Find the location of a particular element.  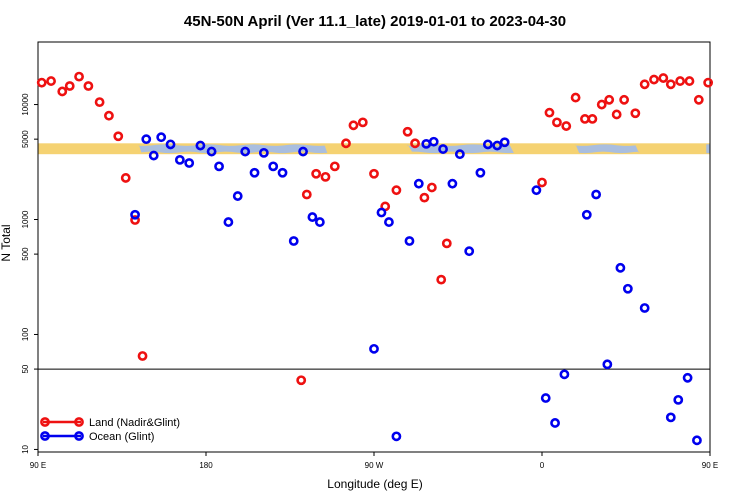

y-tick-label: 10 is located at coordinates (25, 448).